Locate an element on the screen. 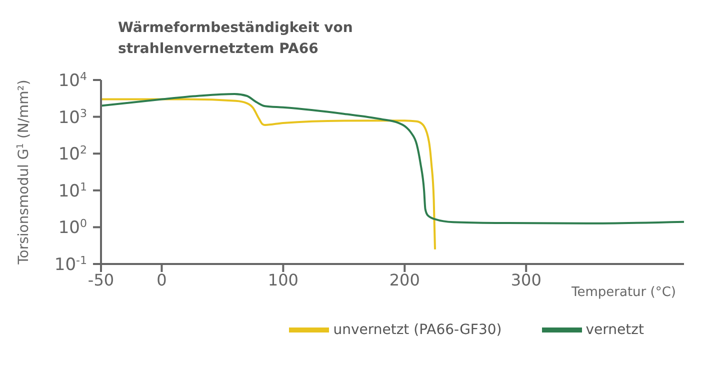  x-tick-label: -50 is located at coordinates (101, 280).